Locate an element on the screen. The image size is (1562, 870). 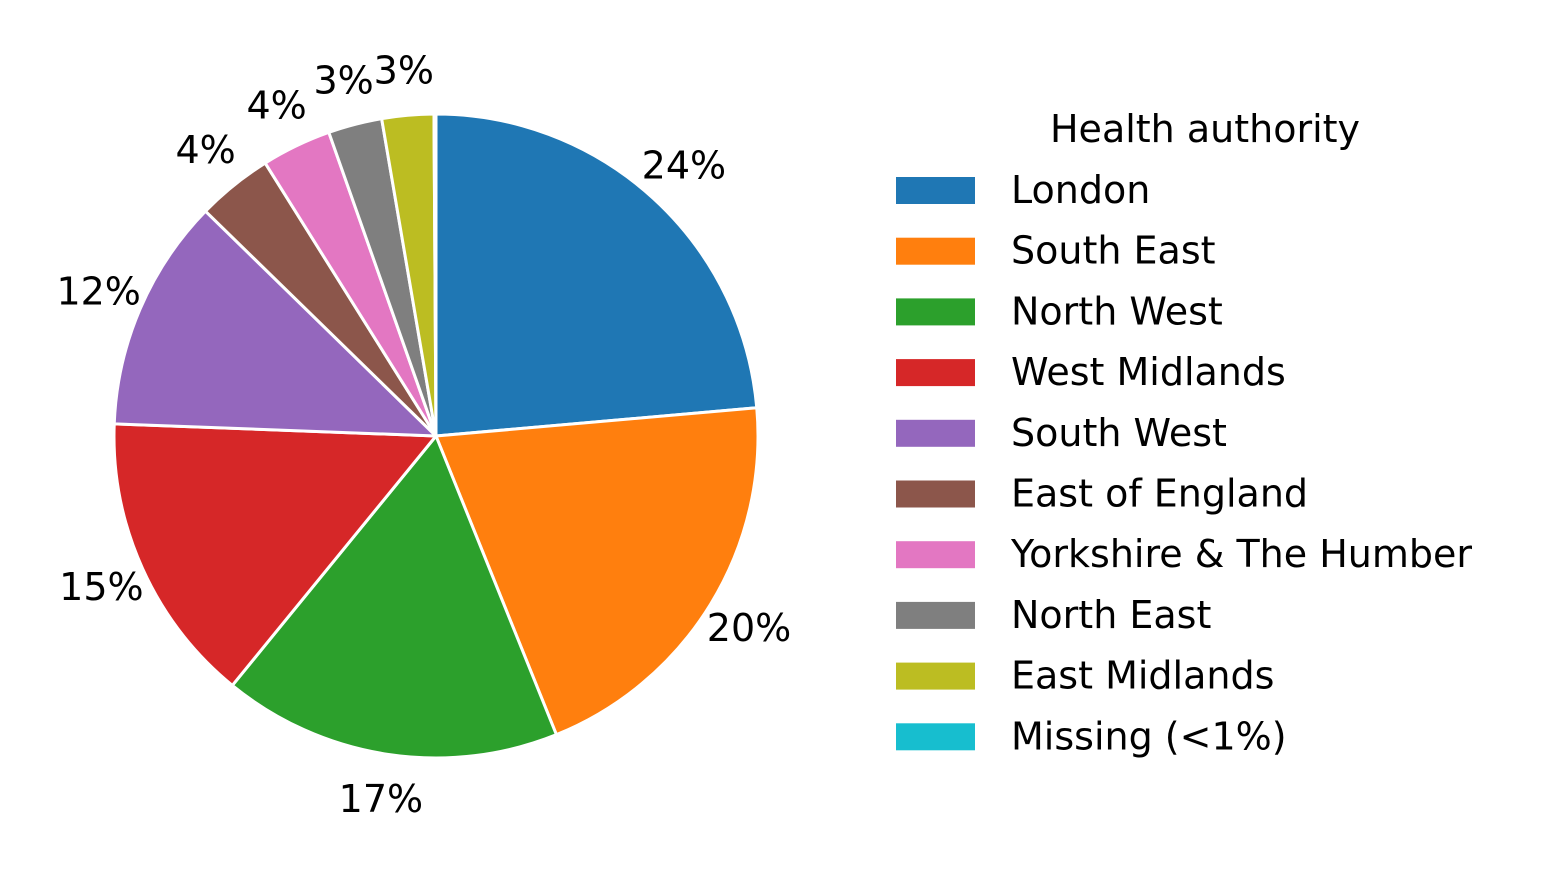
pie-percent-label-west-midlands: 15% is located at coordinates (101, 587).